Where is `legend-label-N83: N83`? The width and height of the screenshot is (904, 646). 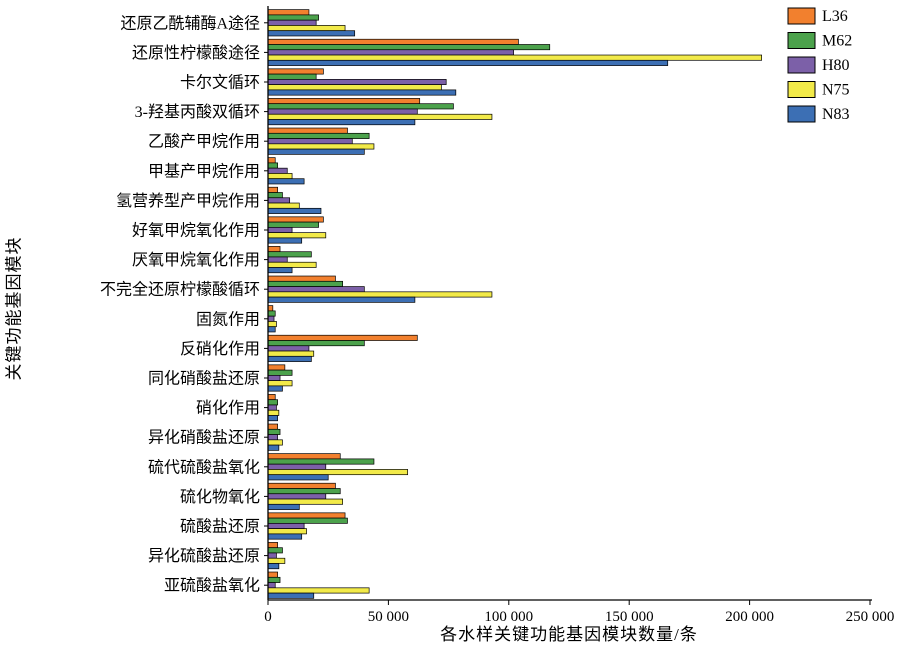 legend-label-N83: N83 is located at coordinates (836, 114).